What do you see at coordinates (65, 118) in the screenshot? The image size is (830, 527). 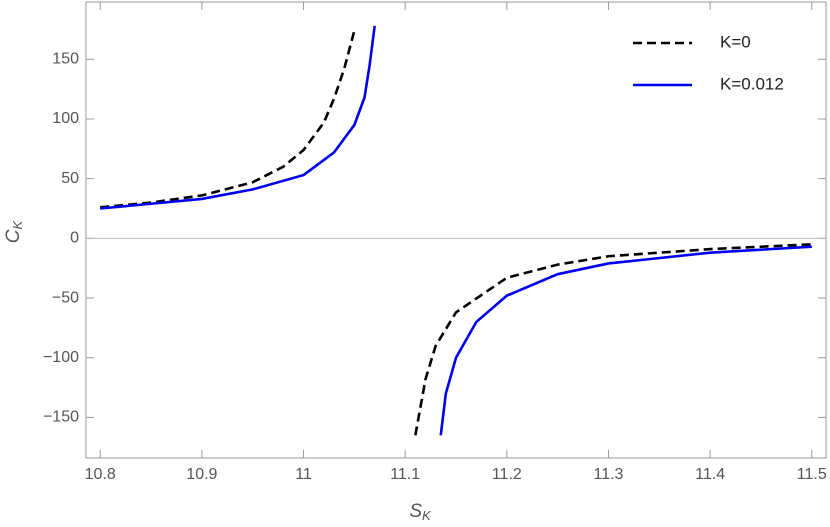 I see `y-tick-label: 100` at bounding box center [65, 118].